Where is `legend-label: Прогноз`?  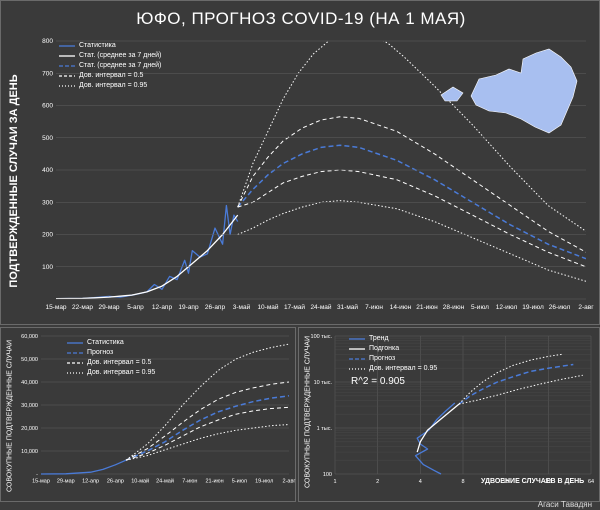
legend-label: Прогноз is located at coordinates (382, 358).